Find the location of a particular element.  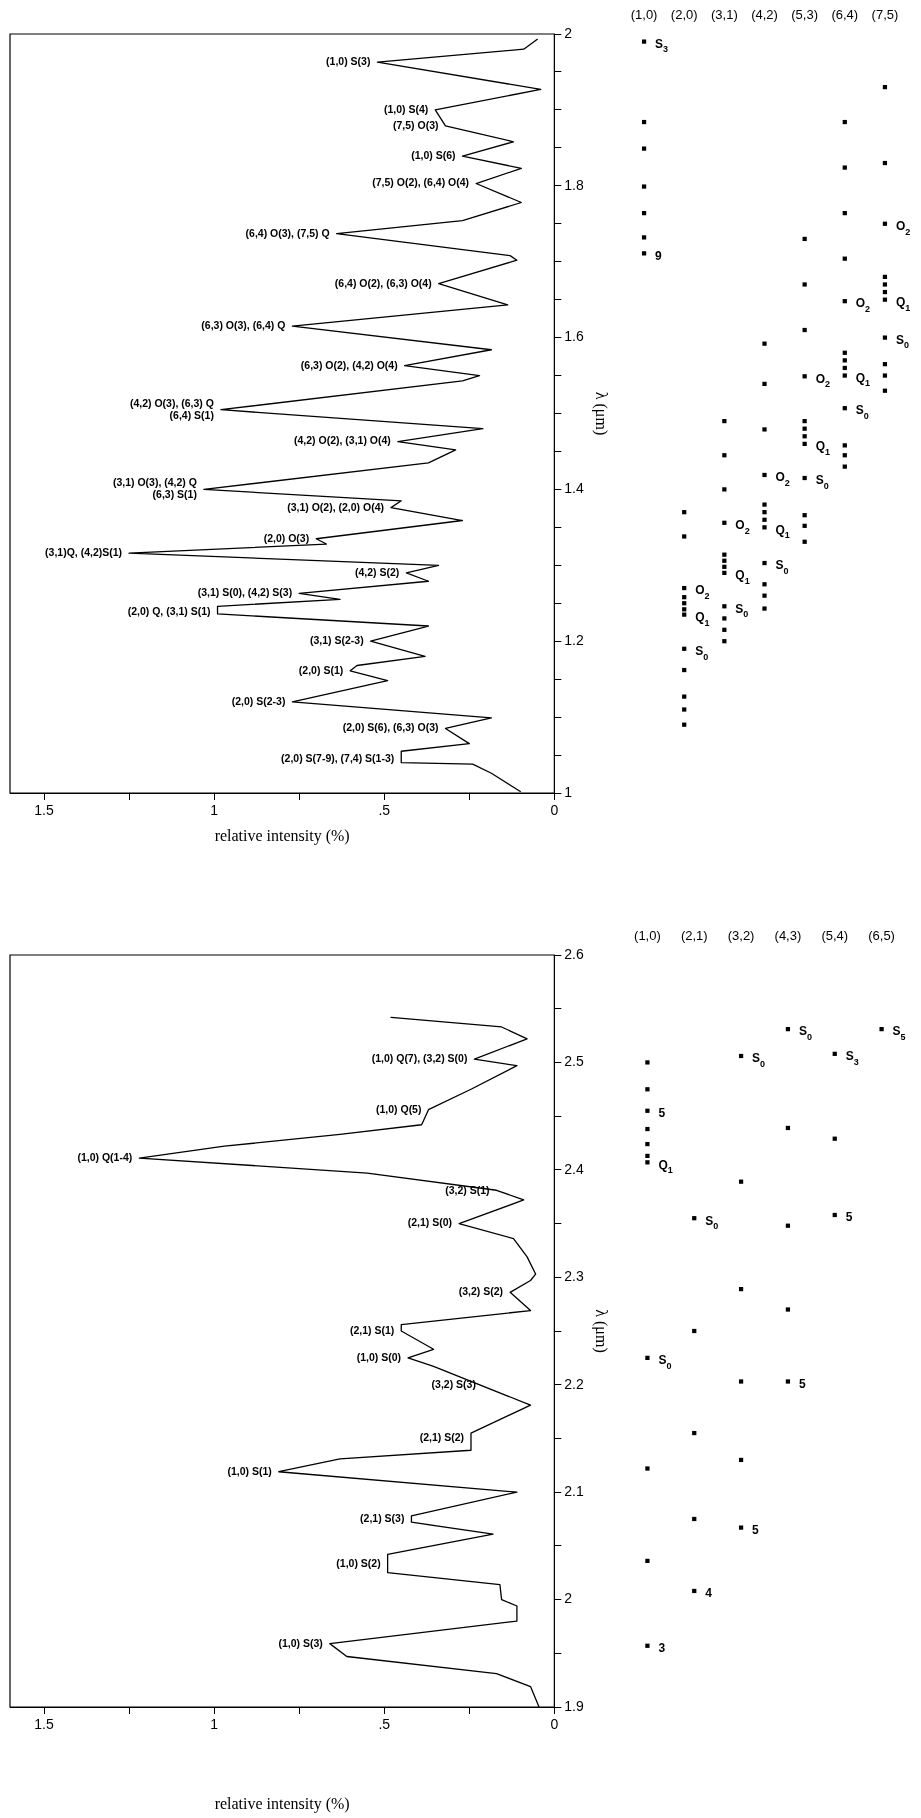

annotation: (1,0) Q(1-4) is located at coordinates (105, 1156).